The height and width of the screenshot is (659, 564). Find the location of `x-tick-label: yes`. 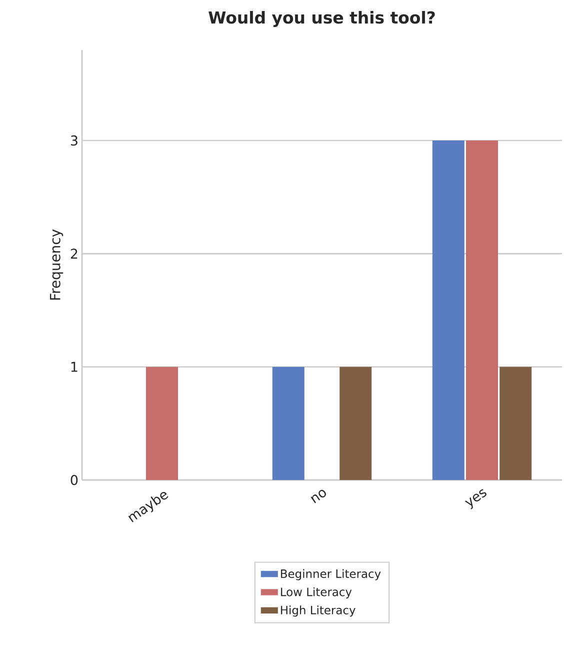

x-tick-label: yes is located at coordinates (475, 499).